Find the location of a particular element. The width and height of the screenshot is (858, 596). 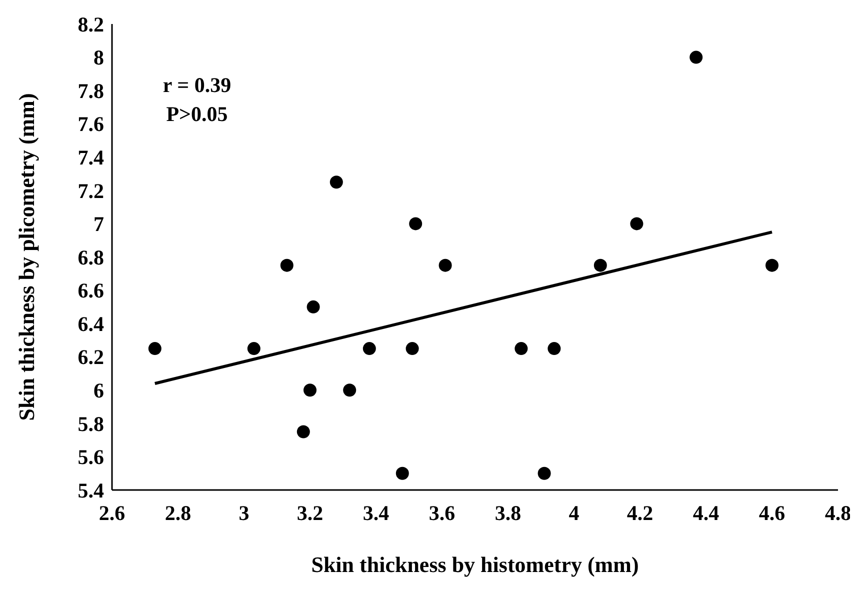

x-tick-label: 2.6 is located at coordinates (112, 513).